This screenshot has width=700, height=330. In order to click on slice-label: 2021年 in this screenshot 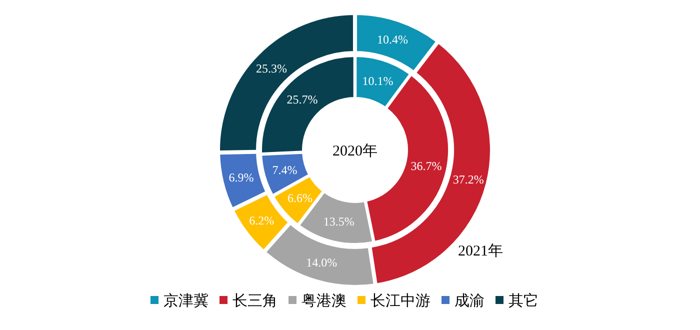, I will do `click(480, 251)`.